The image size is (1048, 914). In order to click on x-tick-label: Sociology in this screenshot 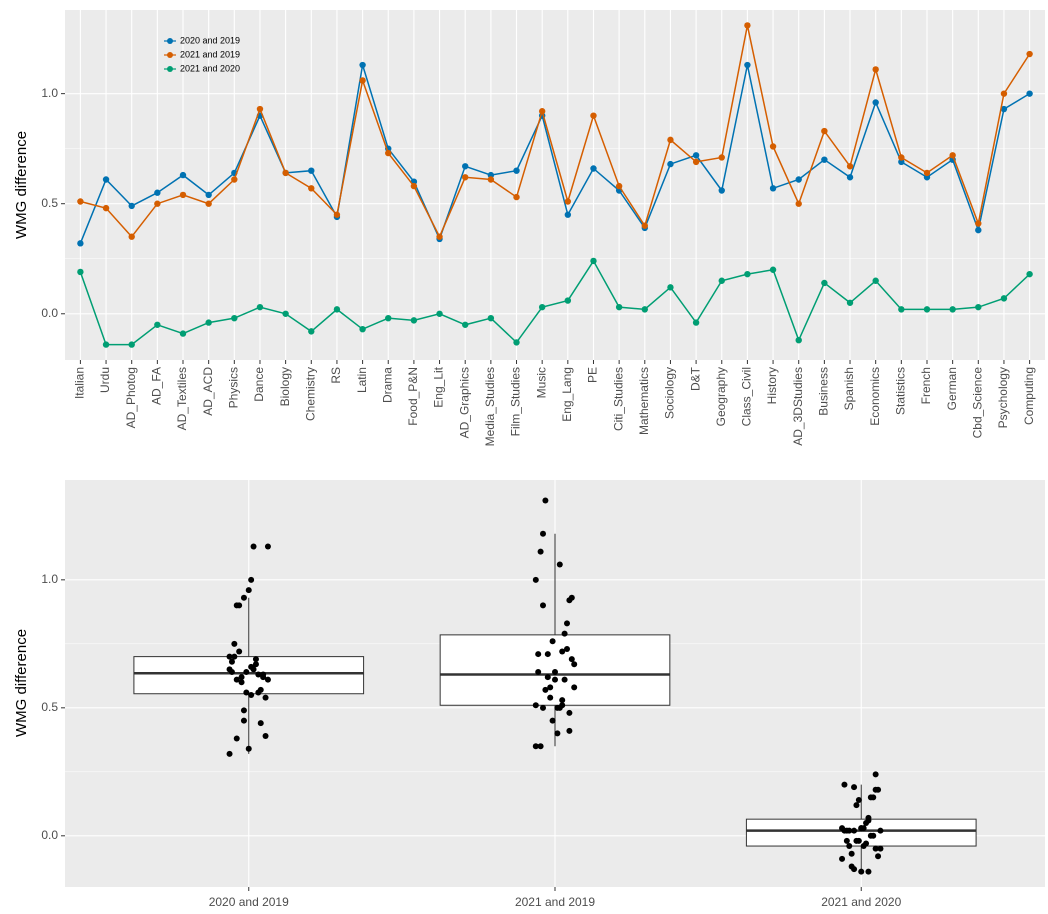, I will do `click(670, 393)`.